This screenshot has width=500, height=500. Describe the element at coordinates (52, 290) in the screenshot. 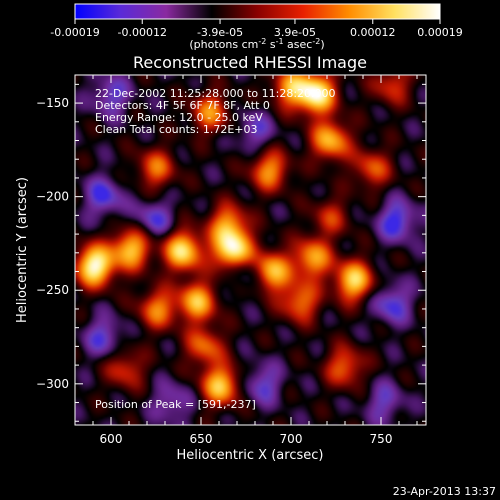

I see `y-tick-label: −250` at that location.